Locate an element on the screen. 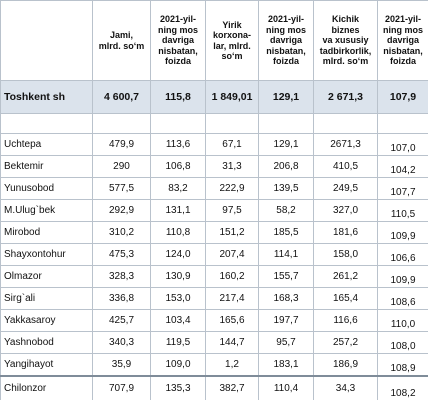 This screenshot has width=428, height=400. cell: 4 600,7 is located at coordinates (121, 97).